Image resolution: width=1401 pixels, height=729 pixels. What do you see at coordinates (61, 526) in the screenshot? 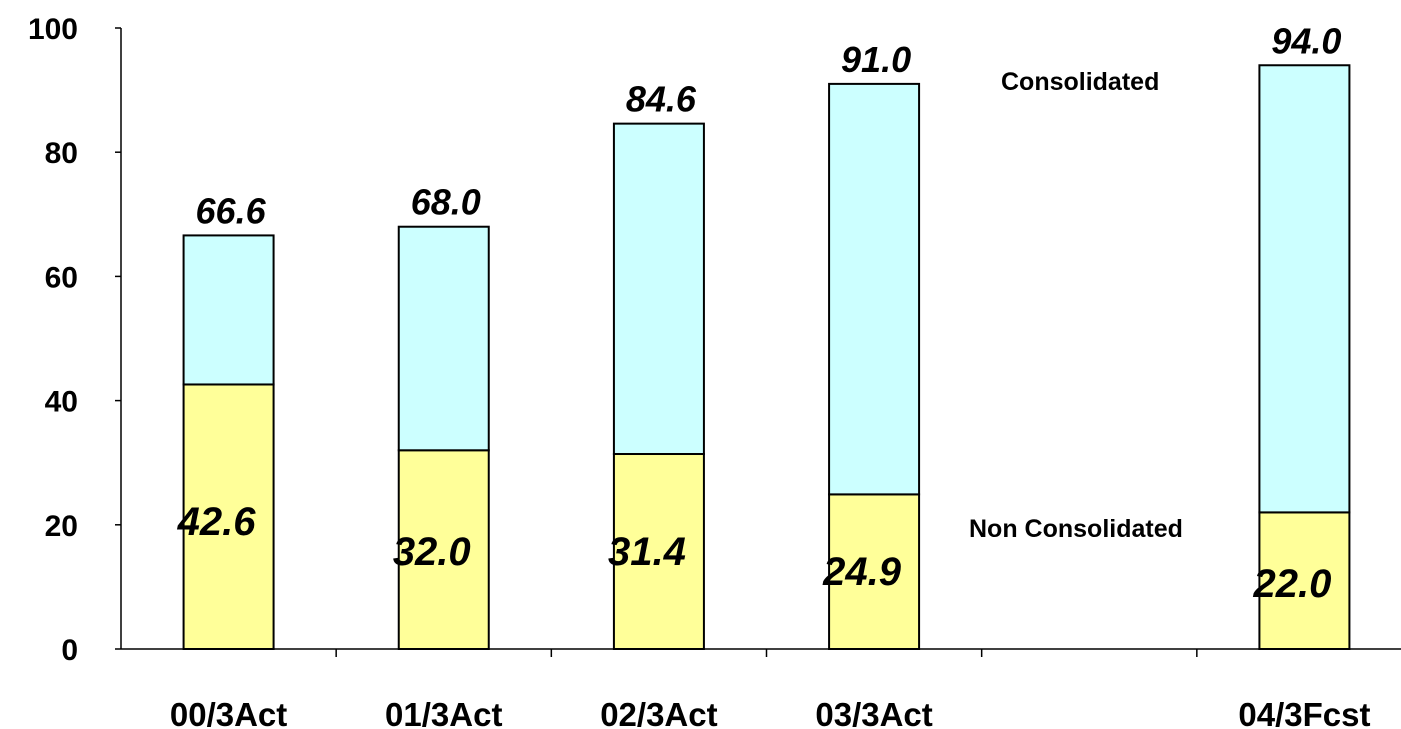
I see `y-tick-label: 20` at bounding box center [61, 526].